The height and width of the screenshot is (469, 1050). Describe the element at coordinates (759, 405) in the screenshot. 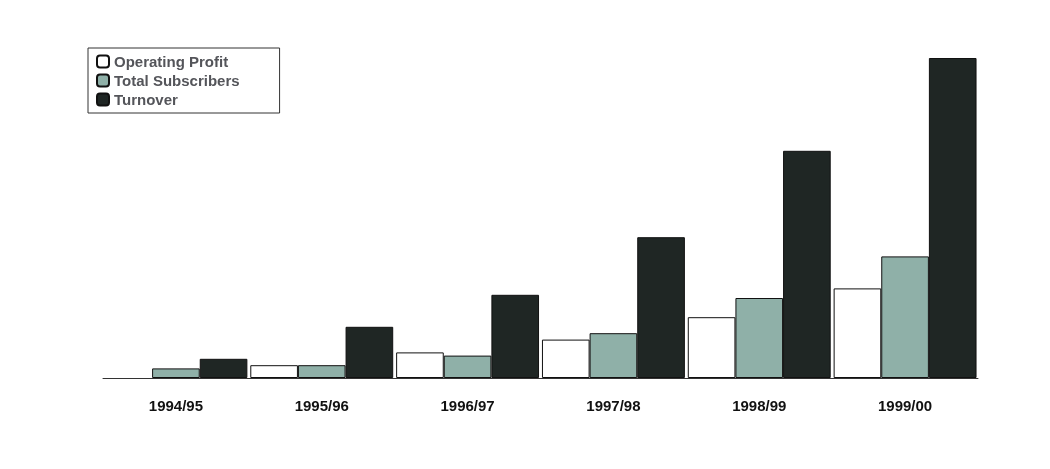

I see `x-tick-label: 1998/99` at that location.